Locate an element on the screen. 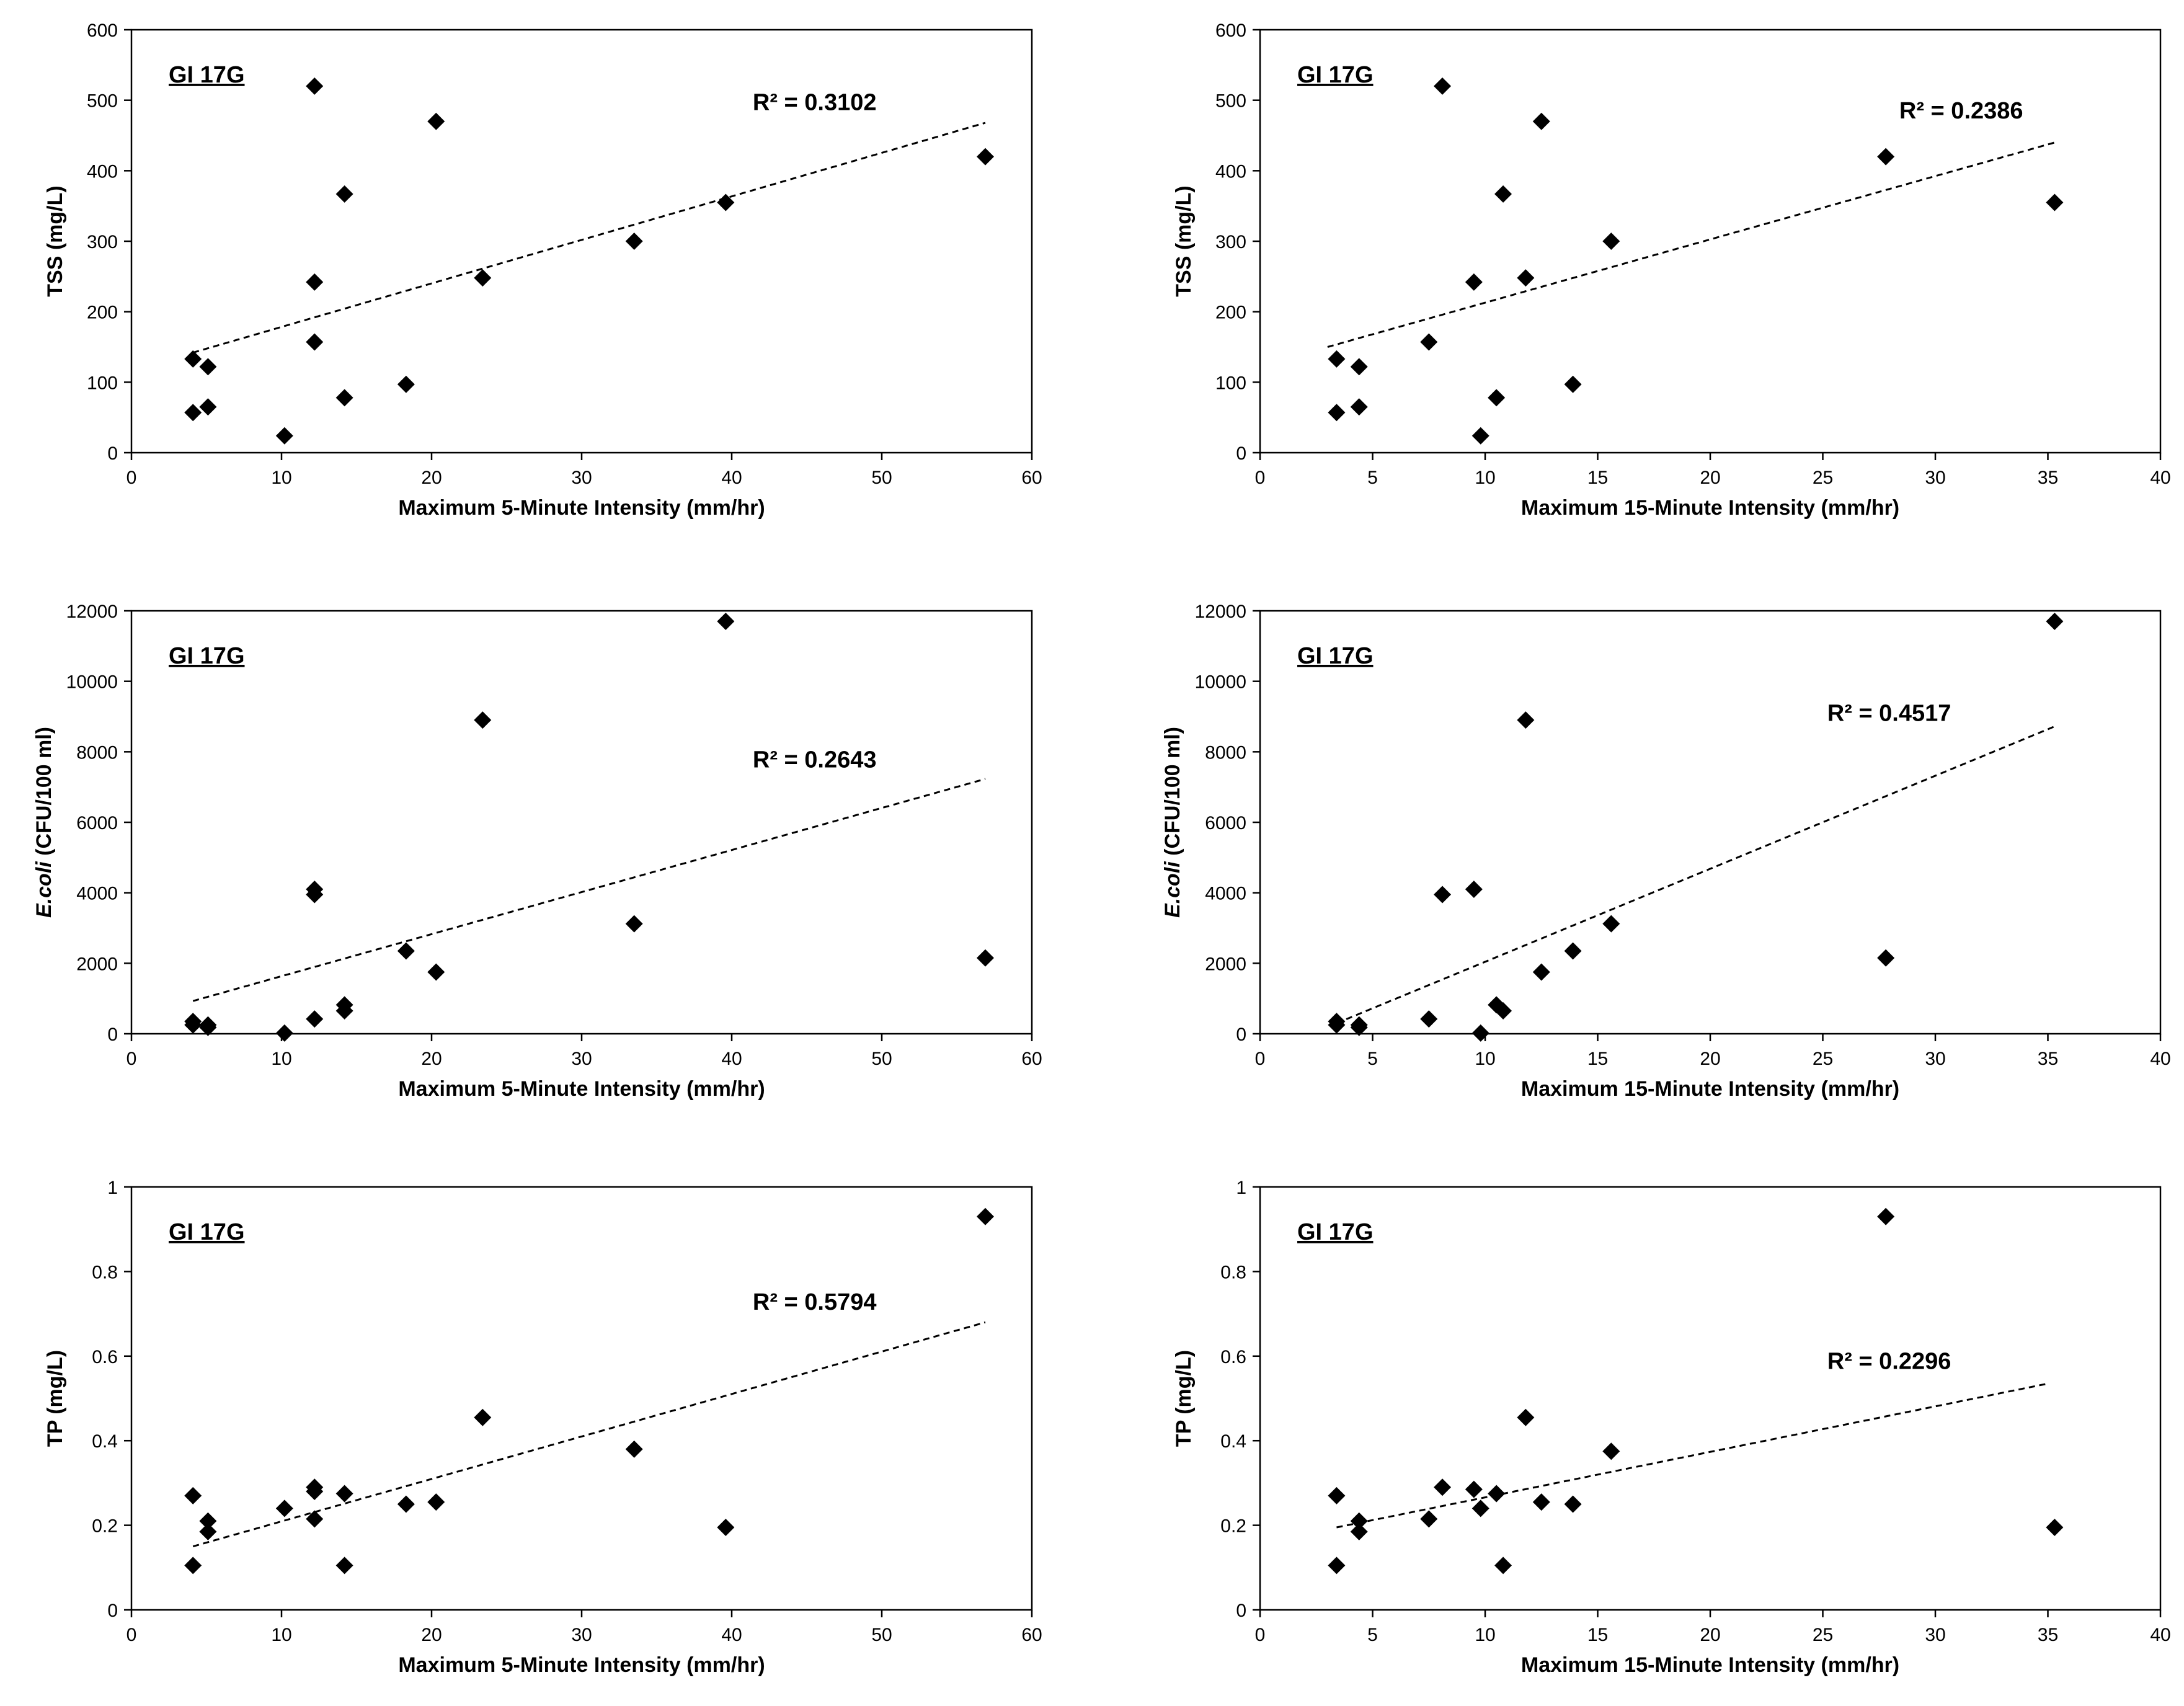 This screenshot has height=1706, width=2184. y-tick-label: 0.6 is located at coordinates (1233, 1357).